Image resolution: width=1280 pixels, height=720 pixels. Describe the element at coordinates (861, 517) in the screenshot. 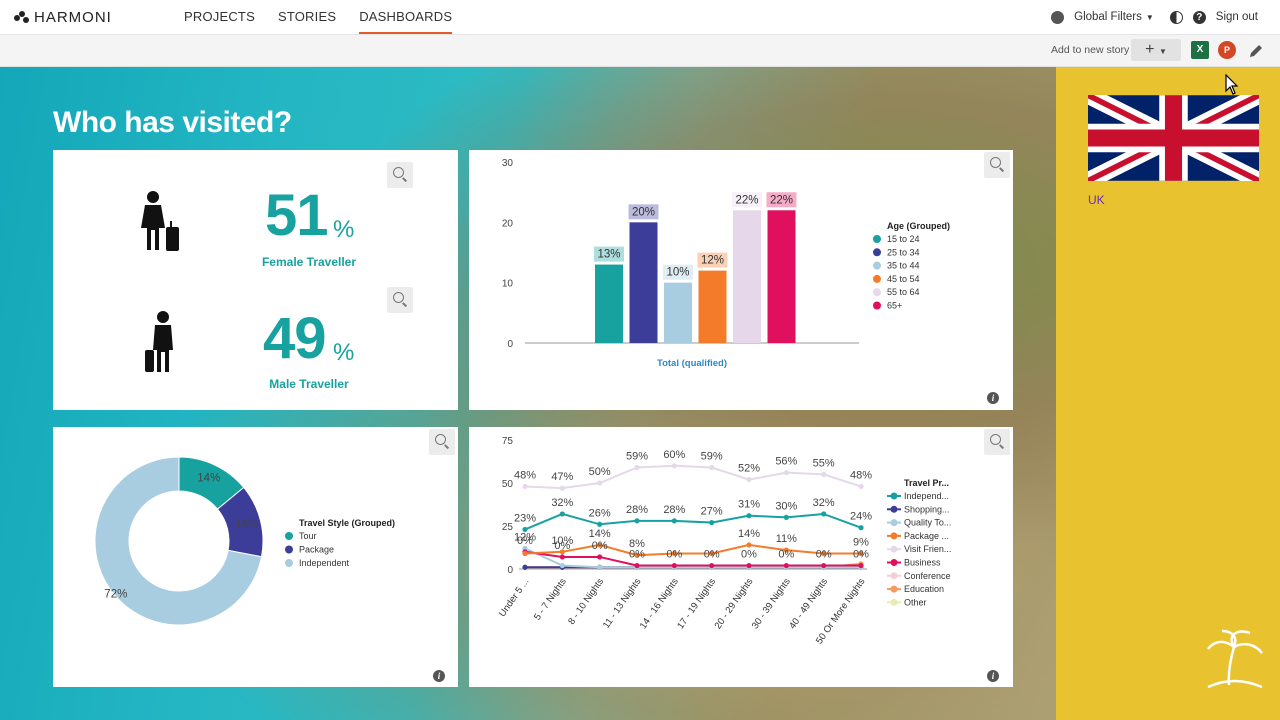

I see `data-label: 24%` at that location.